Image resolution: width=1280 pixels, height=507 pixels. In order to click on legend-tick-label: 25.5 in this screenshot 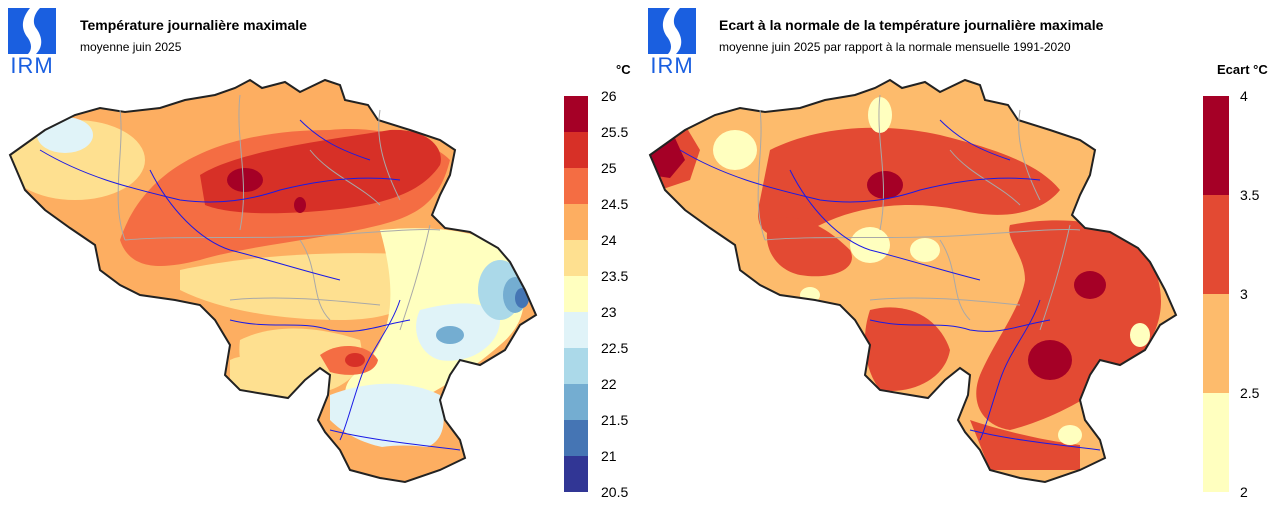, I will do `click(615, 132)`.